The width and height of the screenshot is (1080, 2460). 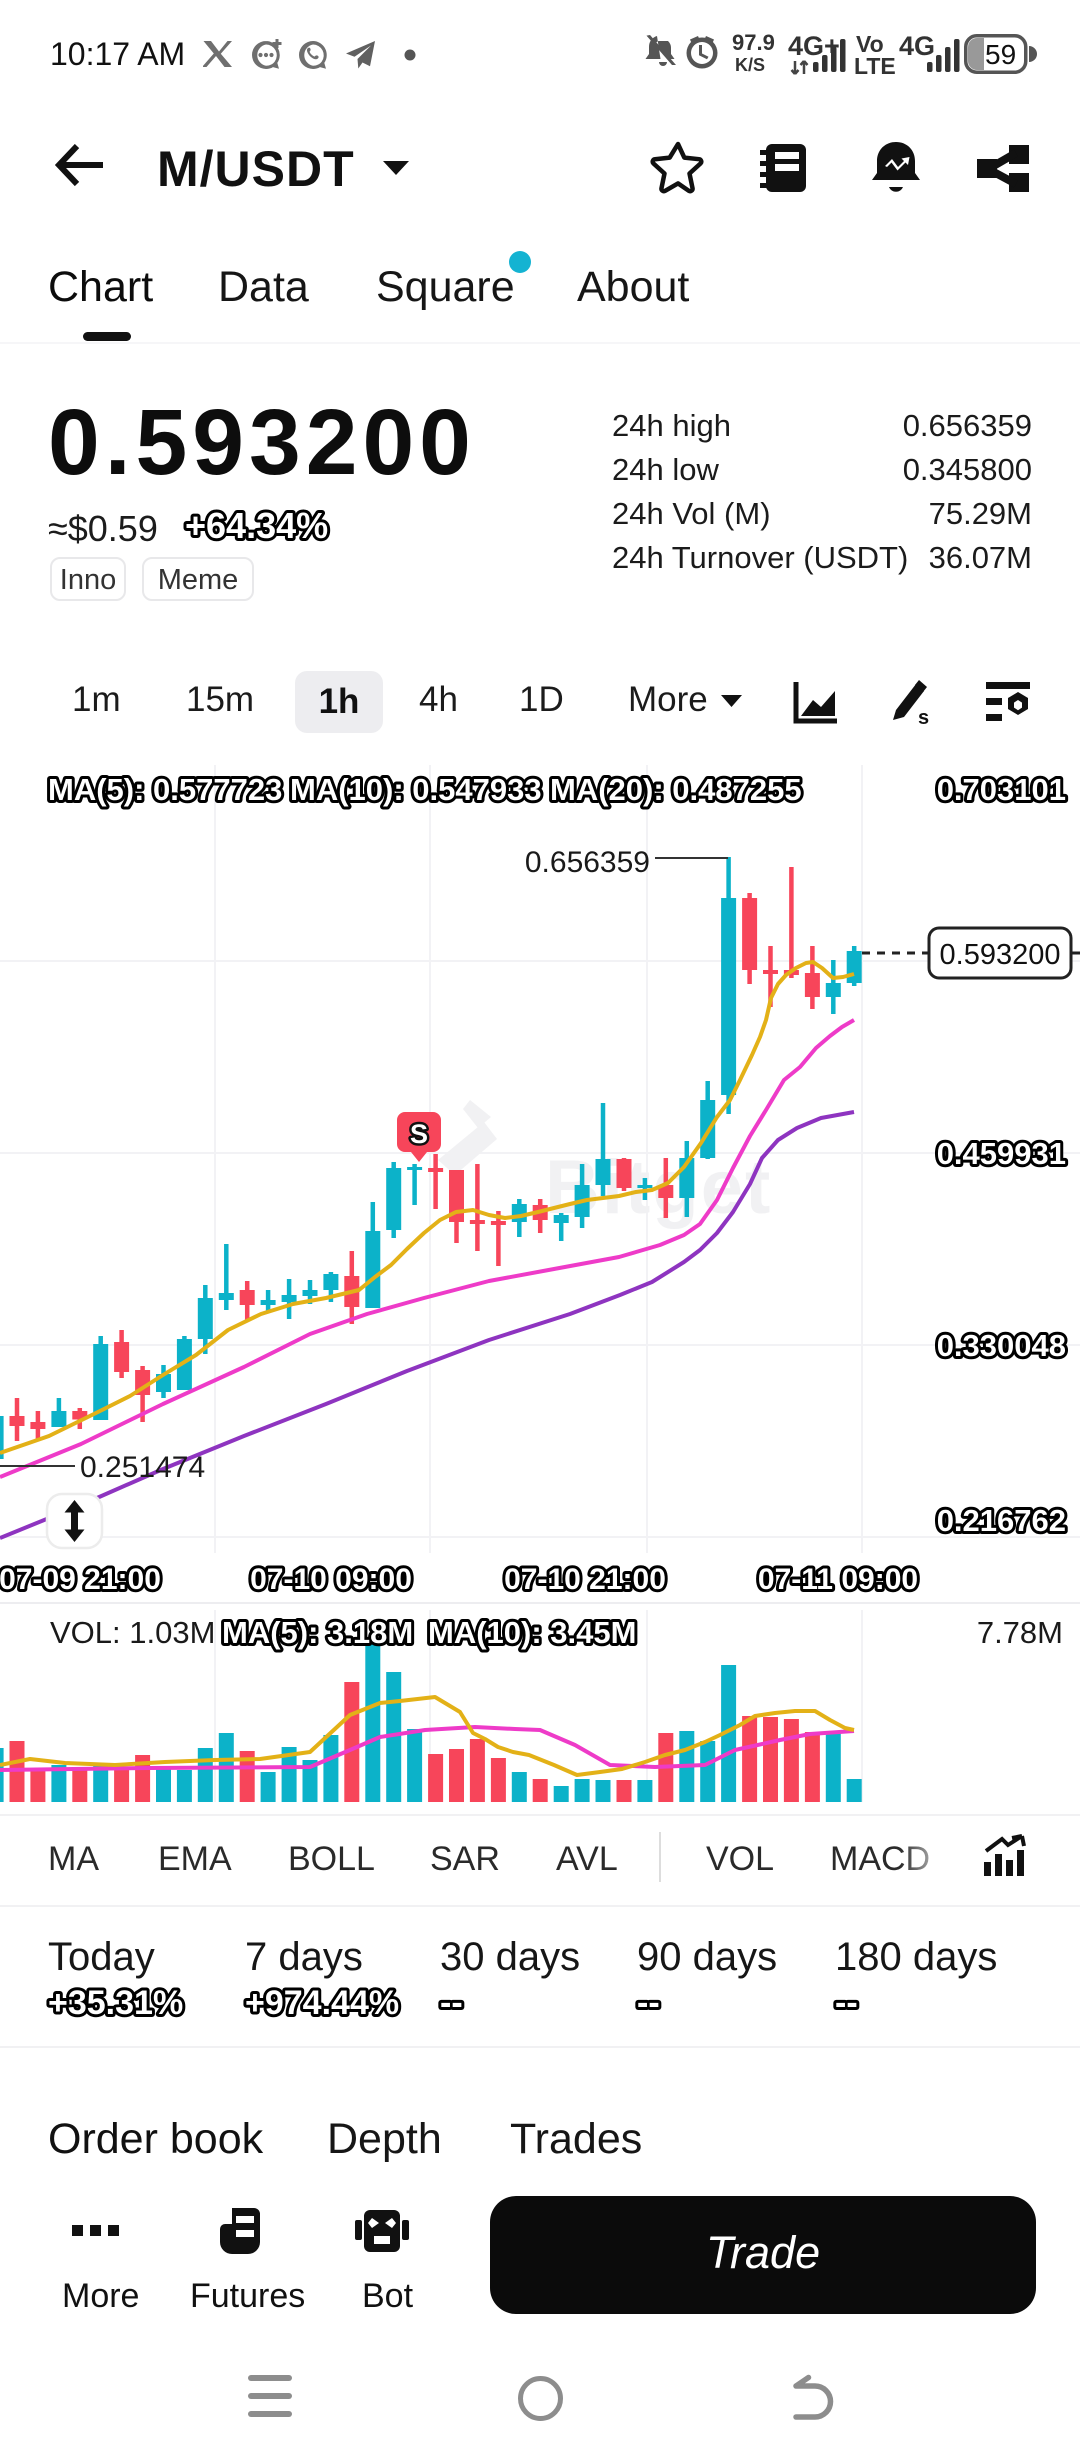 What do you see at coordinates (115, 2003) in the screenshot?
I see `svg-text: +35.31%` at bounding box center [115, 2003].